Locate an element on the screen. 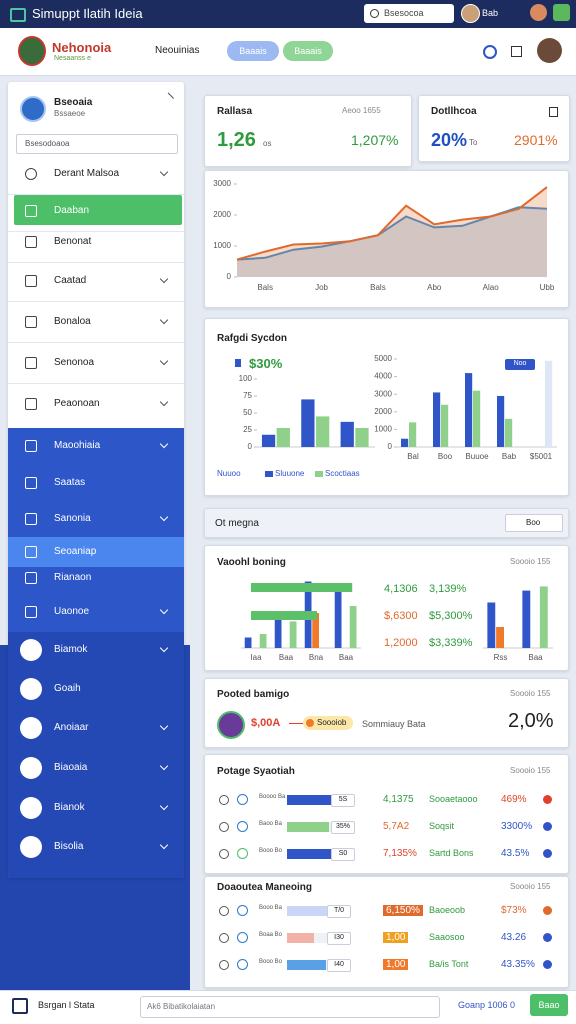 This screenshot has width=576, height=1024. arrow is located at coordinates (296, 723).